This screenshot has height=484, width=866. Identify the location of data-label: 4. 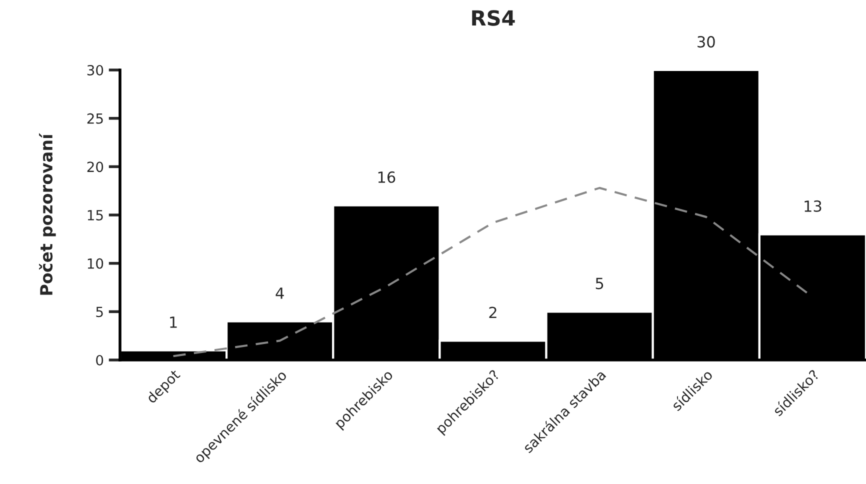
(280, 293).